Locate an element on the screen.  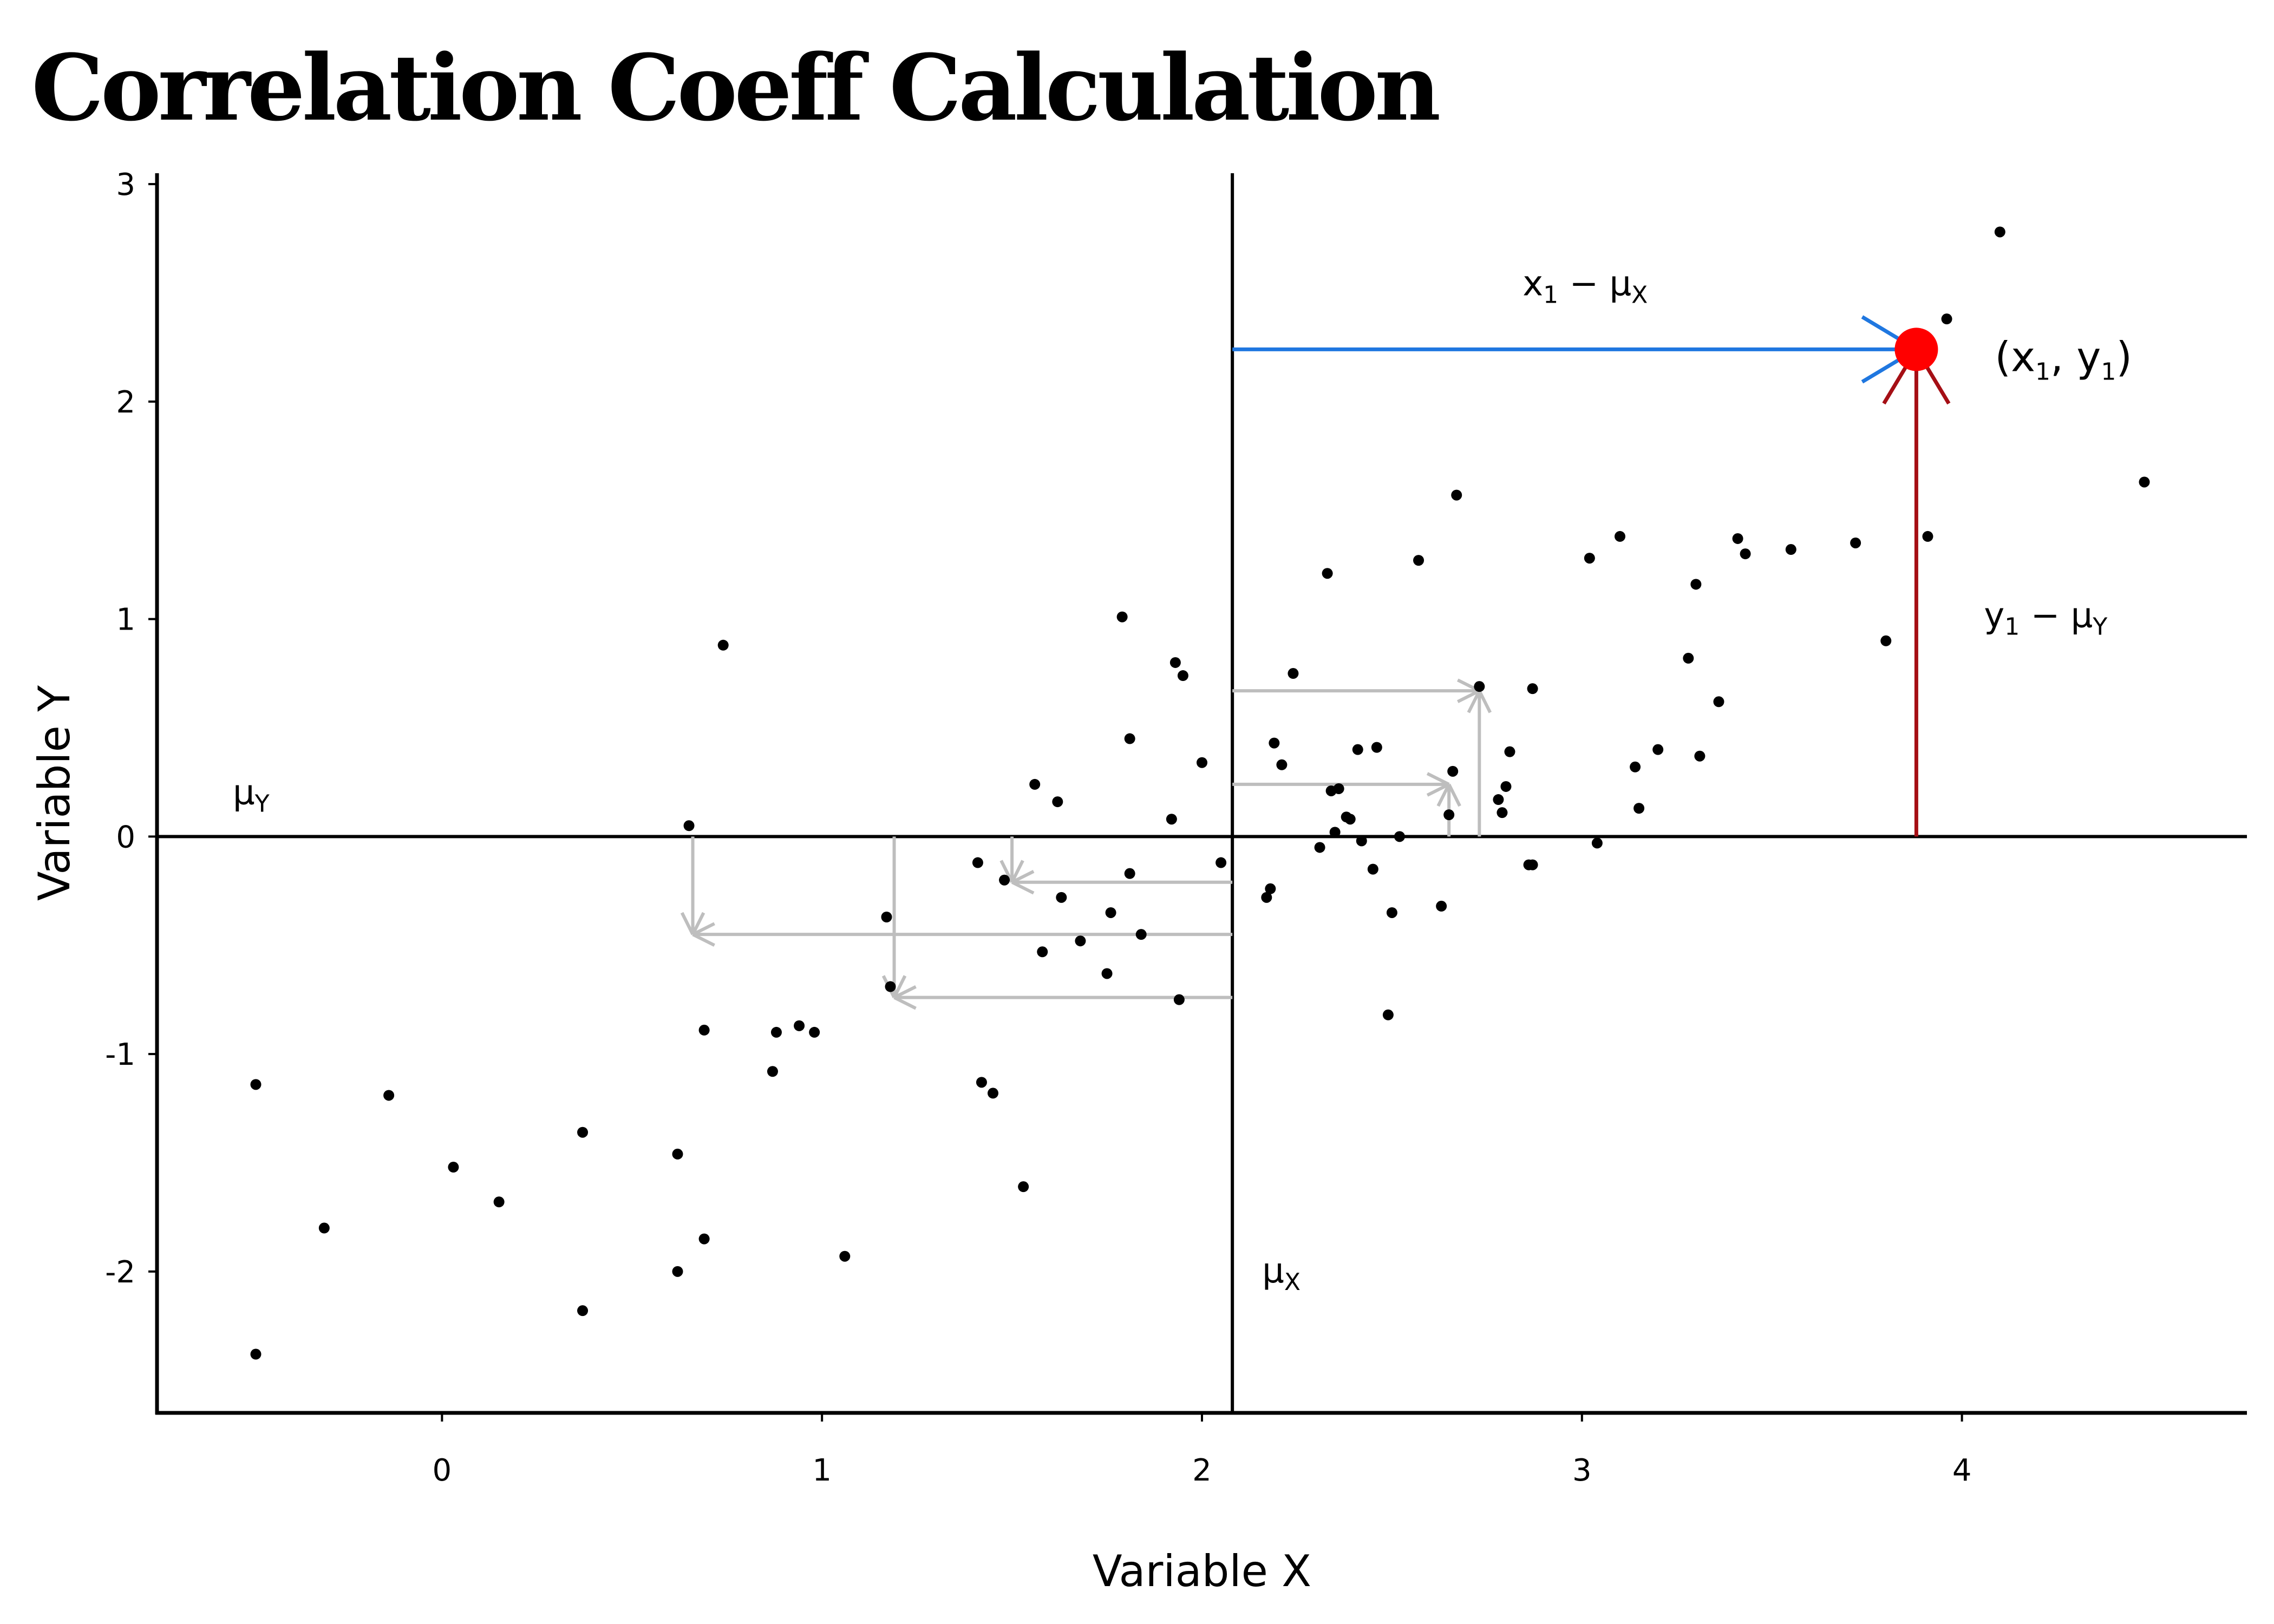
highlight-point-label: (x1, y1) is located at coordinates (2064, 358).